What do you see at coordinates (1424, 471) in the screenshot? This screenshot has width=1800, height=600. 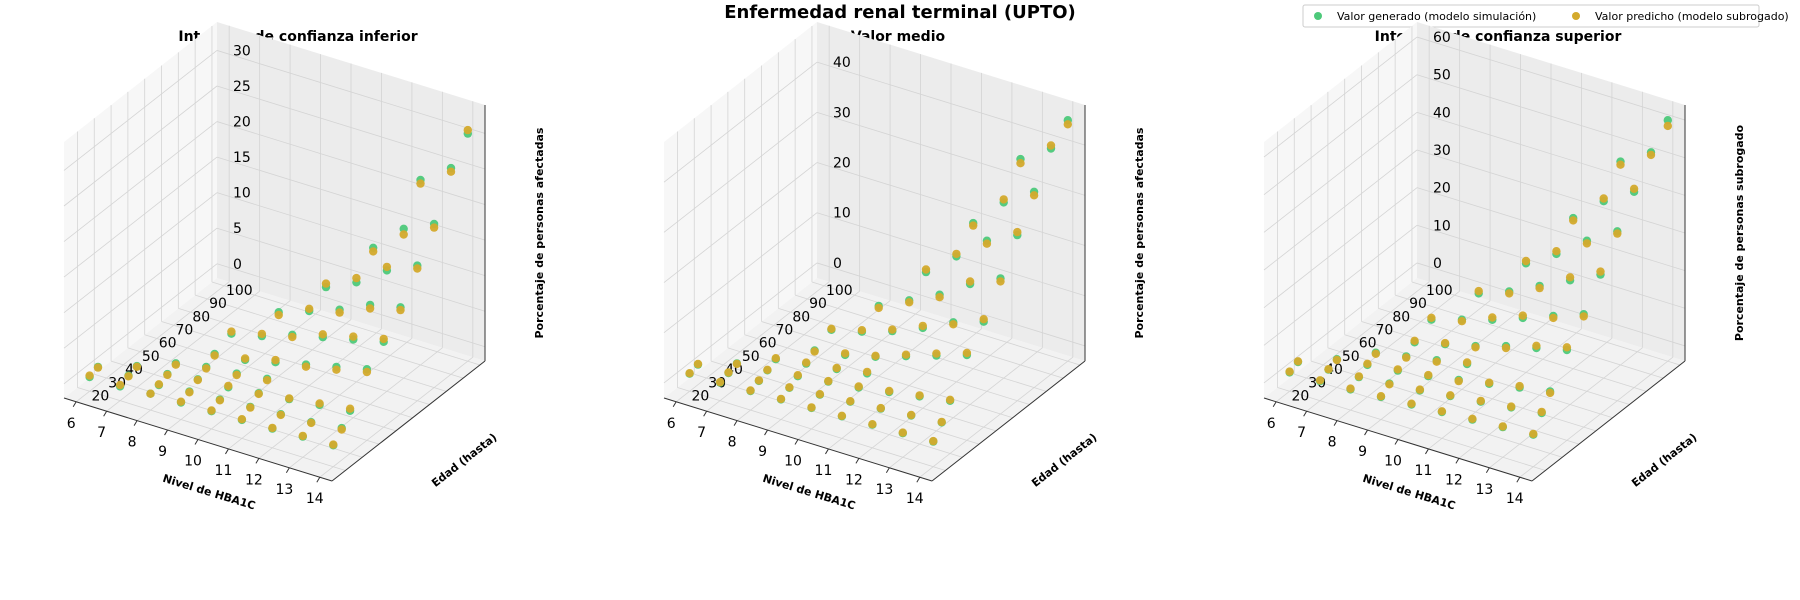 I see `x-tick-label: 11` at bounding box center [1424, 471].